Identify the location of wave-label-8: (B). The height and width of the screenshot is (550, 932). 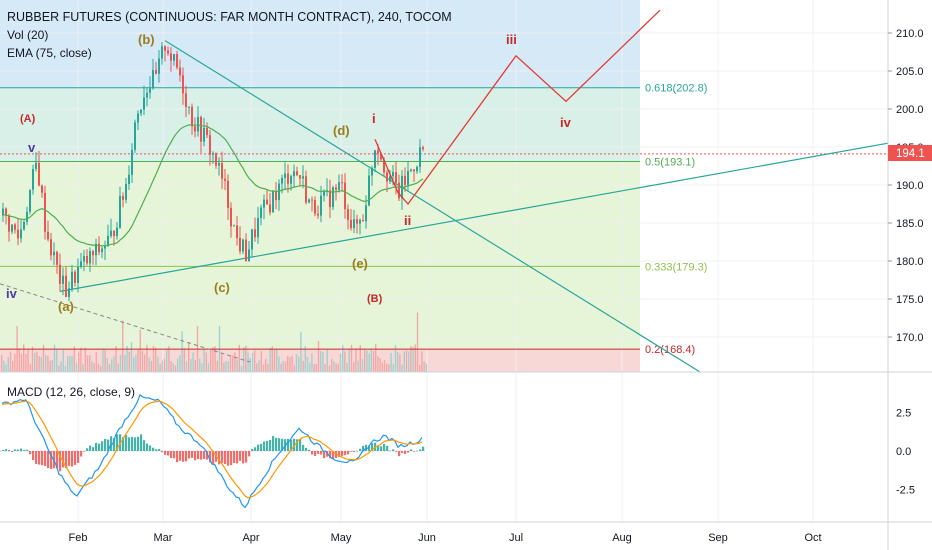
(375, 299).